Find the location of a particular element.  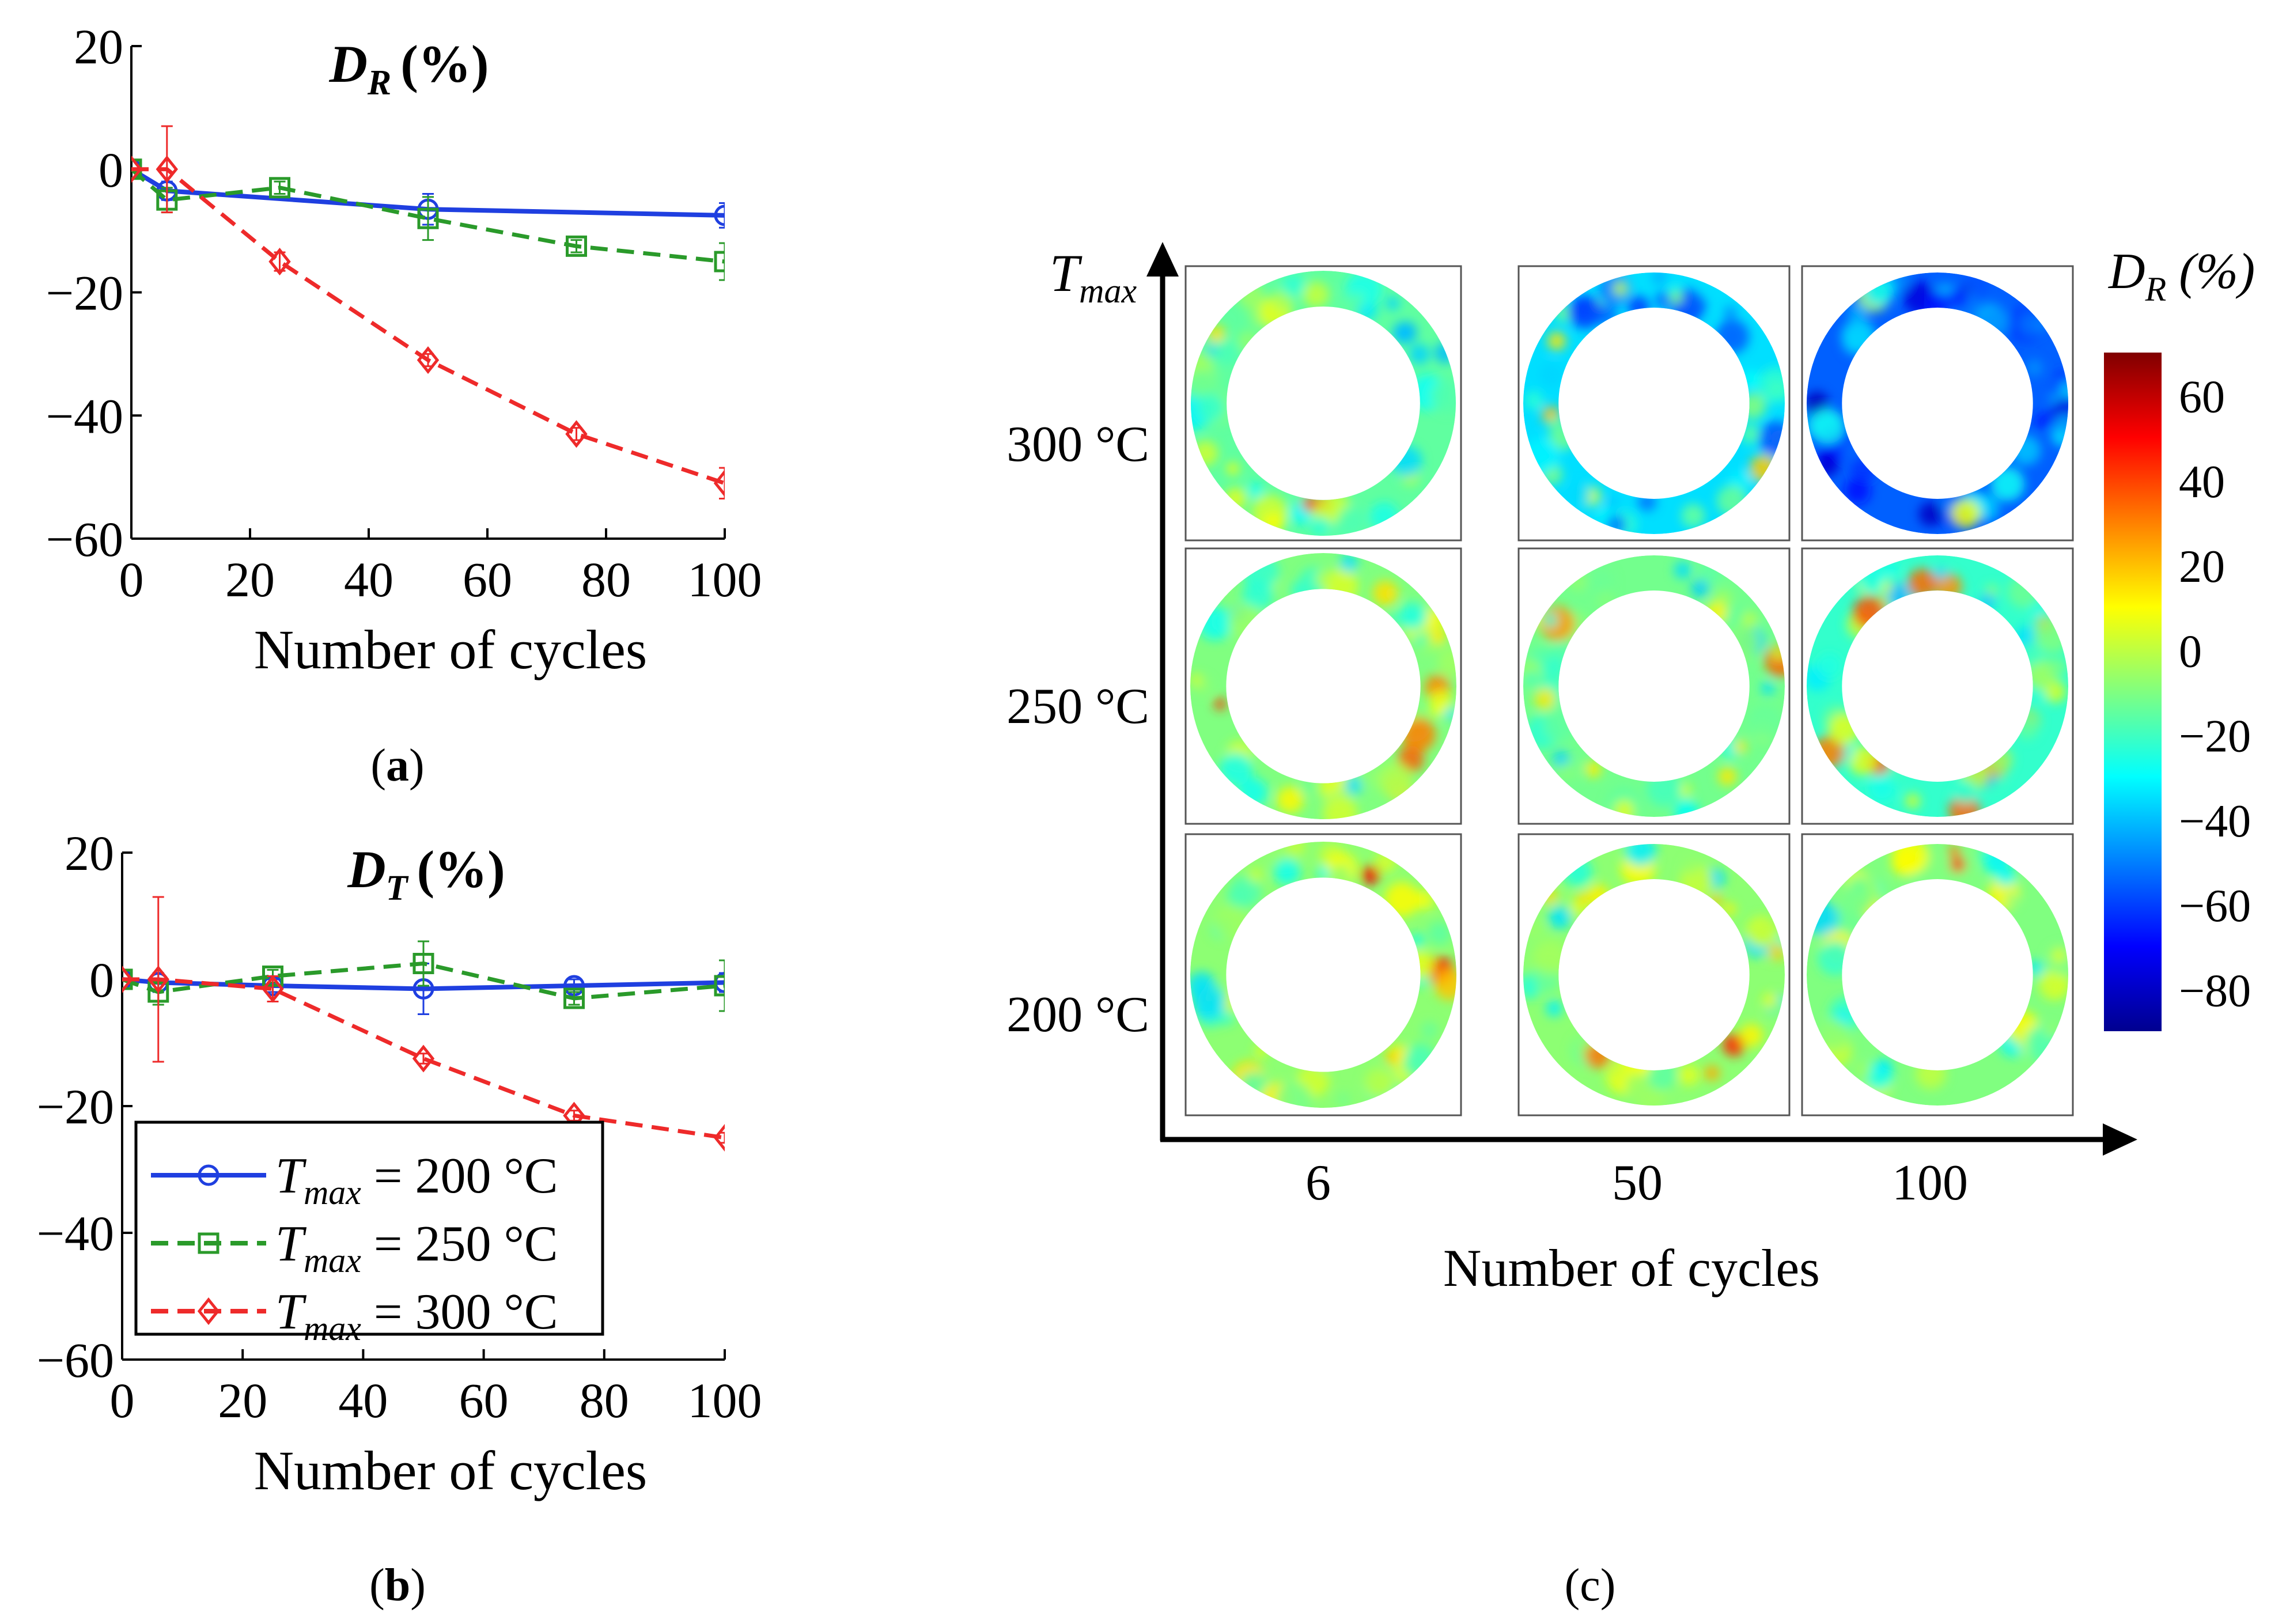

column-label: 100 is located at coordinates (1930, 1183).